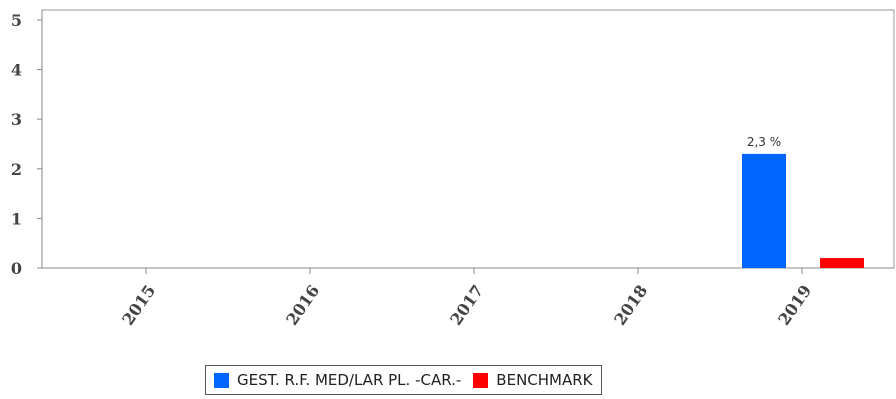 The width and height of the screenshot is (896, 399). What do you see at coordinates (221, 380) in the screenshot?
I see `legend-swatch-fund` at bounding box center [221, 380].